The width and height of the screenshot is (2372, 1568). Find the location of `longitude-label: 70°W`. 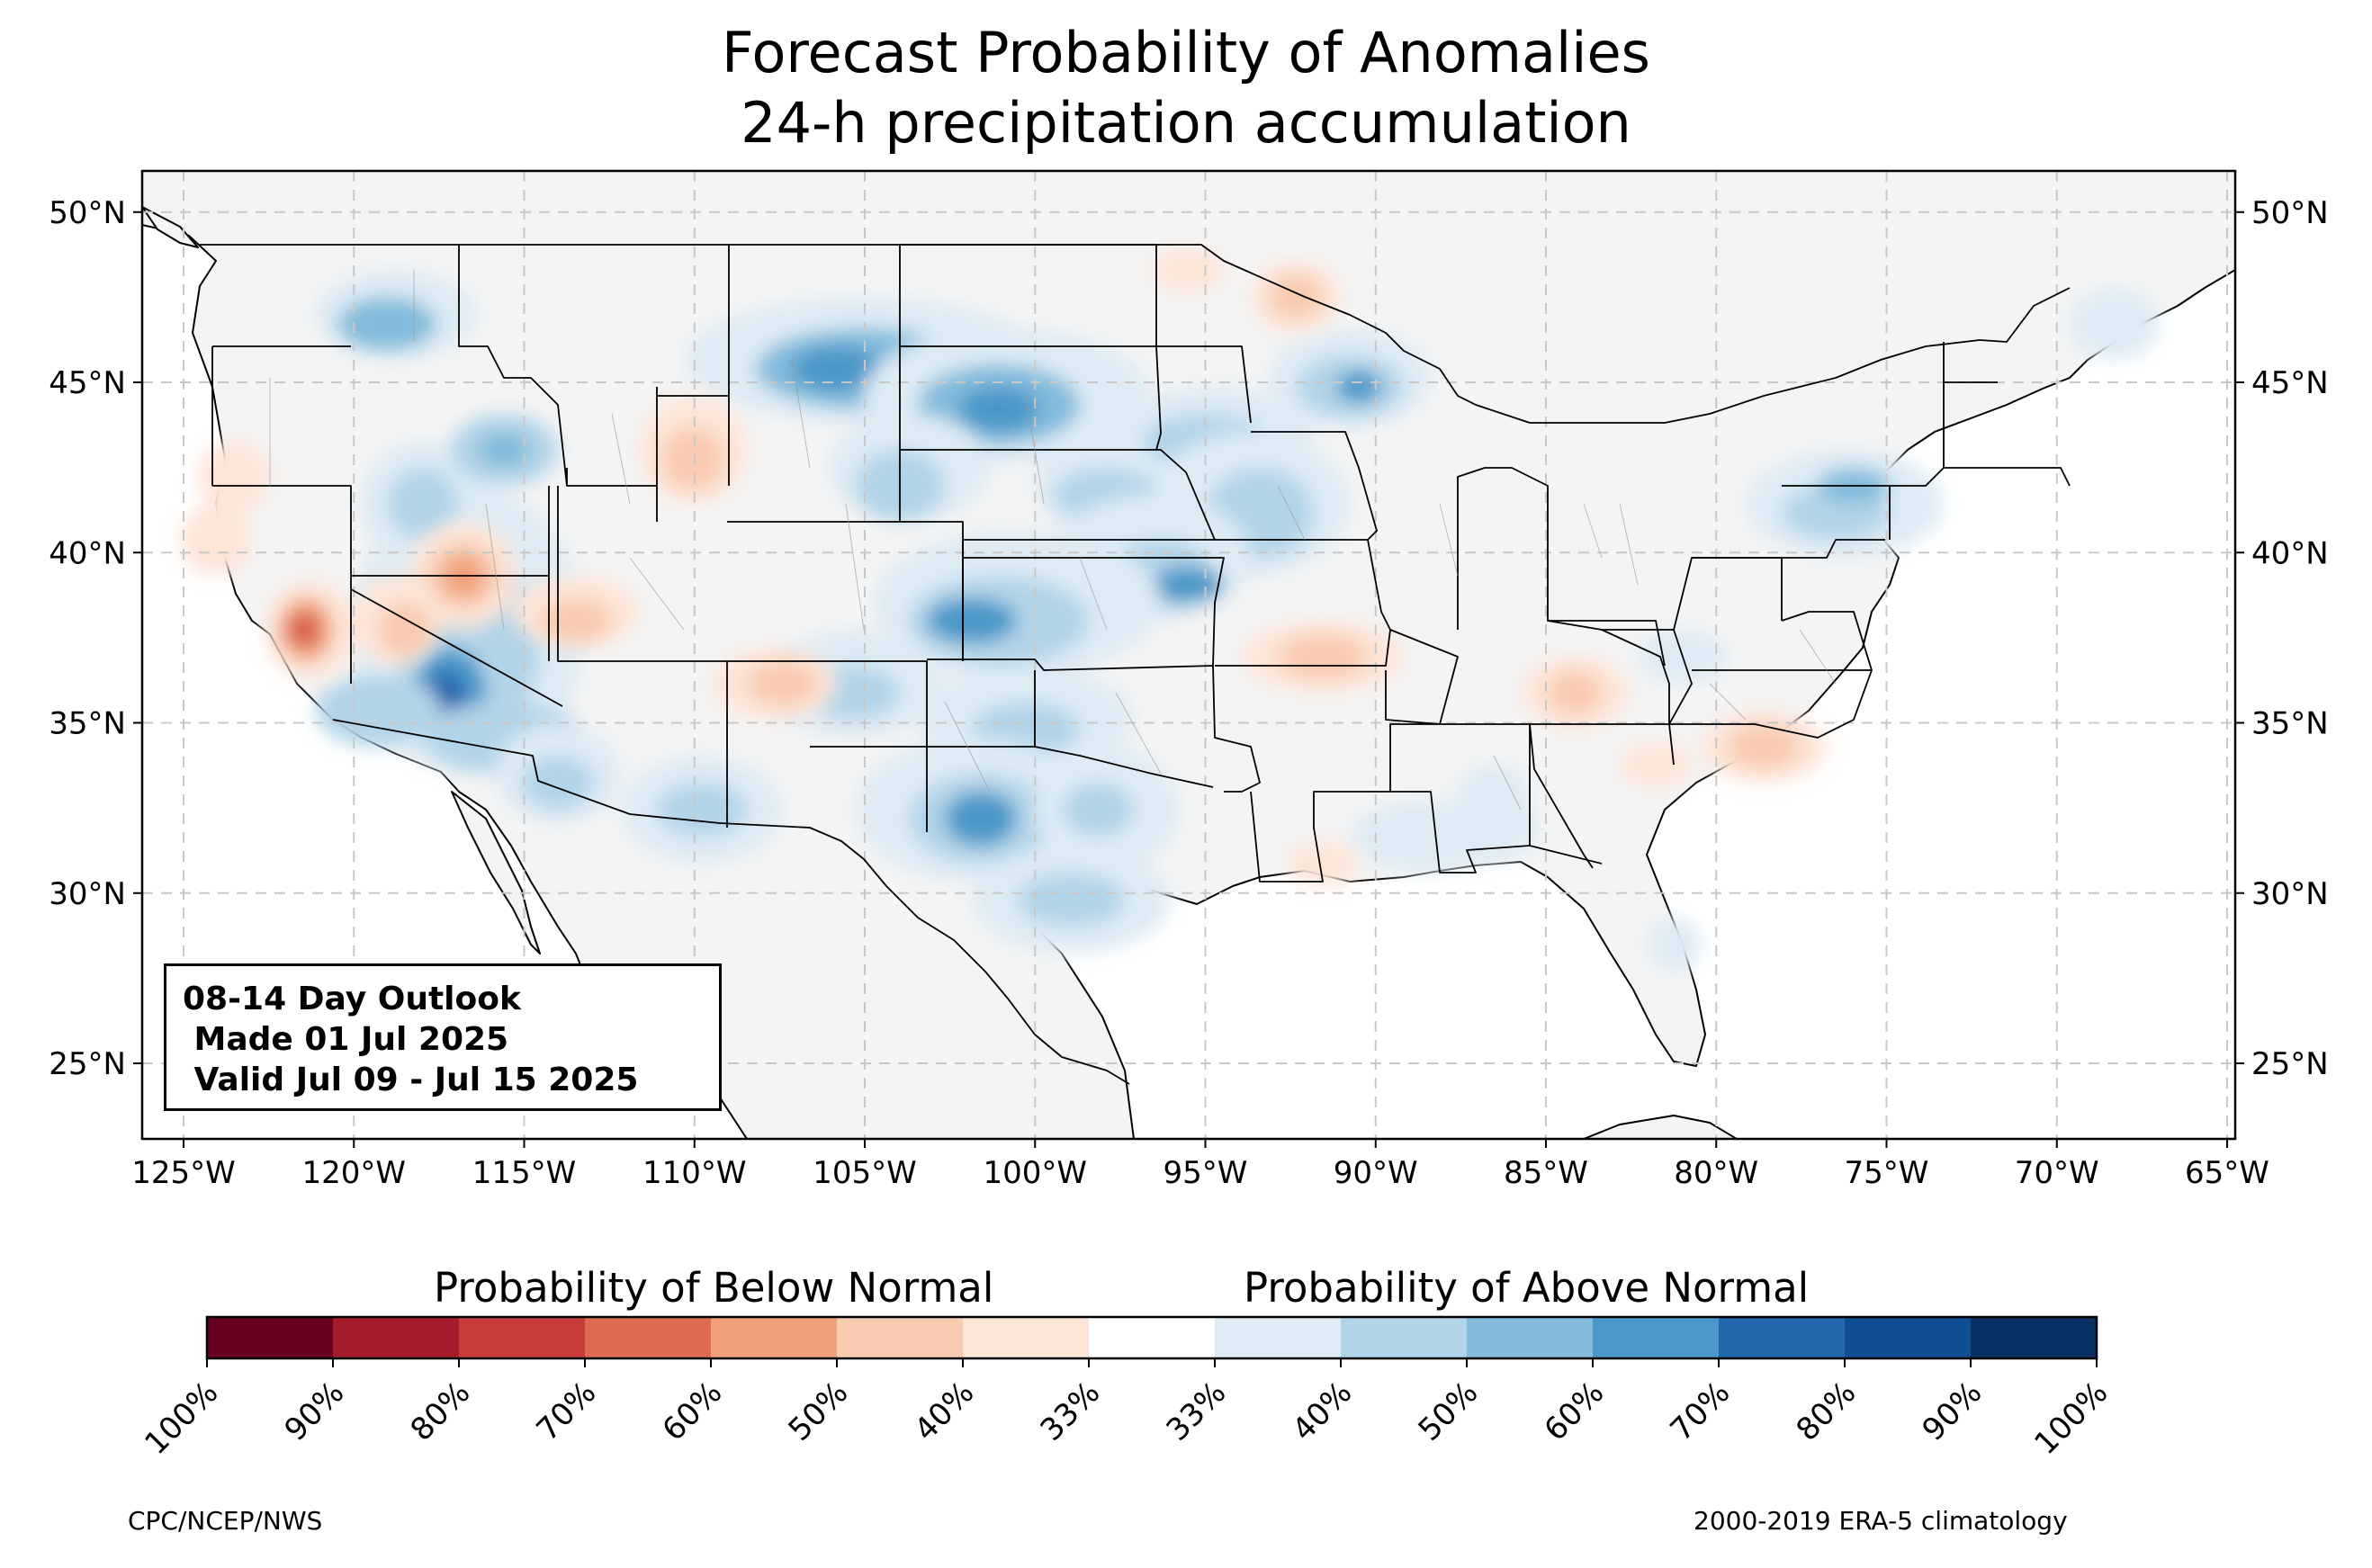

longitude-label: 70°W is located at coordinates (2057, 1173).